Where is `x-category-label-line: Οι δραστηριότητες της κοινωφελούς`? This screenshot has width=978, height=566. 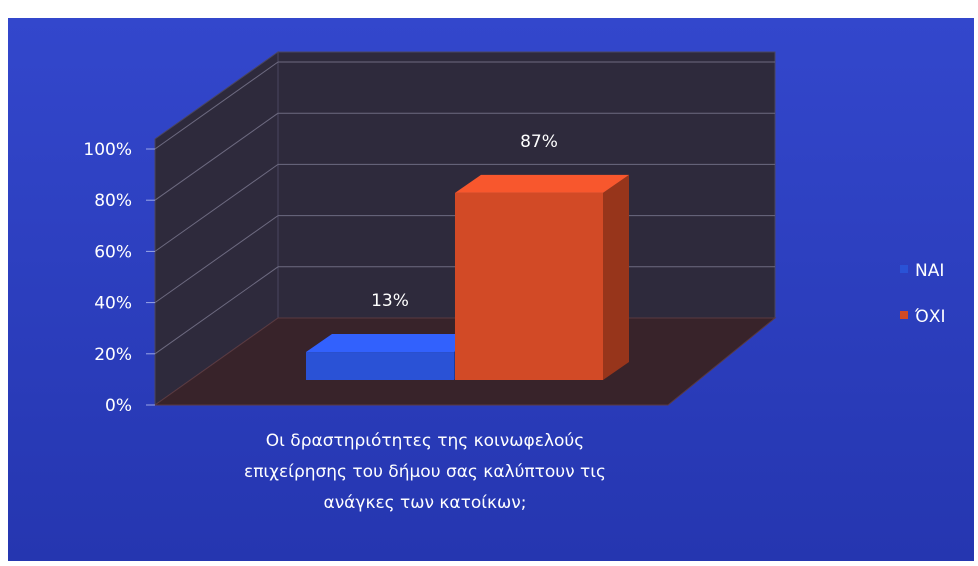 x-category-label-line: Οι δραστηριότητες της κοινωφελούς is located at coordinates (425, 441).